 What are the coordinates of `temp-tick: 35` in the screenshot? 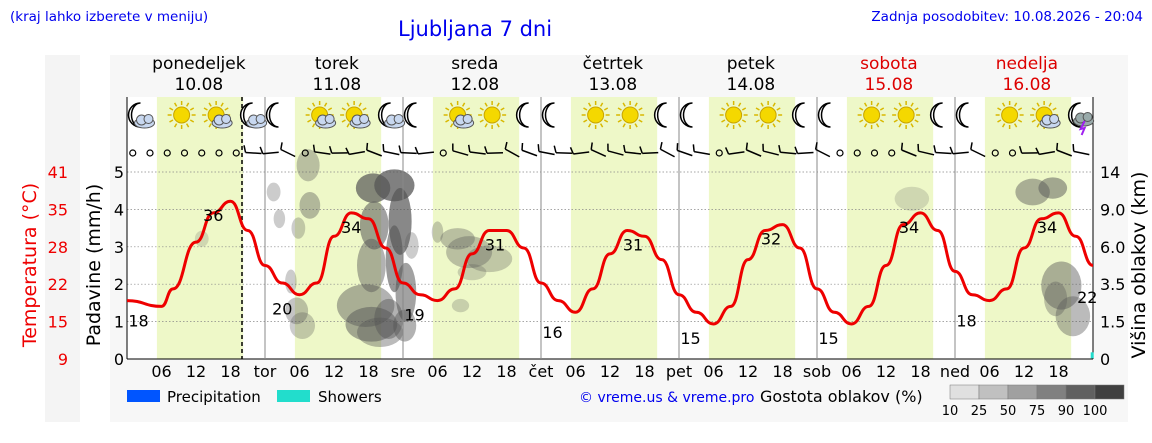 It's located at (58, 209).